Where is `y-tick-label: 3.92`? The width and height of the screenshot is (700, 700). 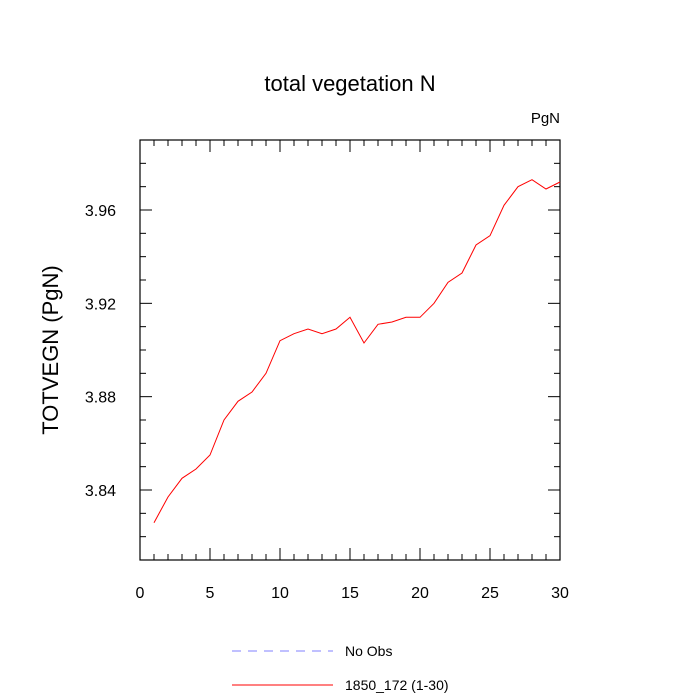 y-tick-label: 3.92 is located at coordinates (100, 304).